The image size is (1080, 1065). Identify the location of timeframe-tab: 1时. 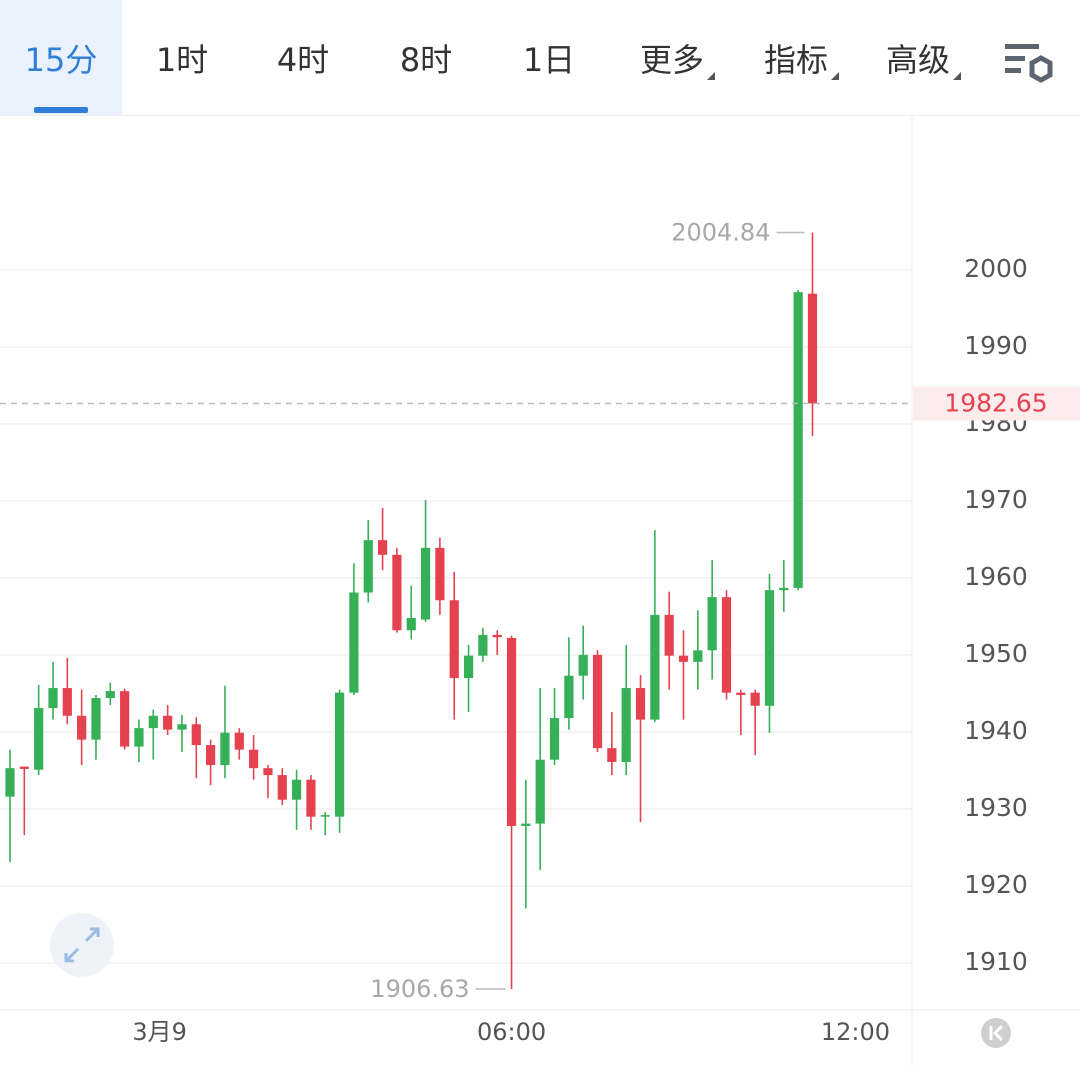
(182, 57).